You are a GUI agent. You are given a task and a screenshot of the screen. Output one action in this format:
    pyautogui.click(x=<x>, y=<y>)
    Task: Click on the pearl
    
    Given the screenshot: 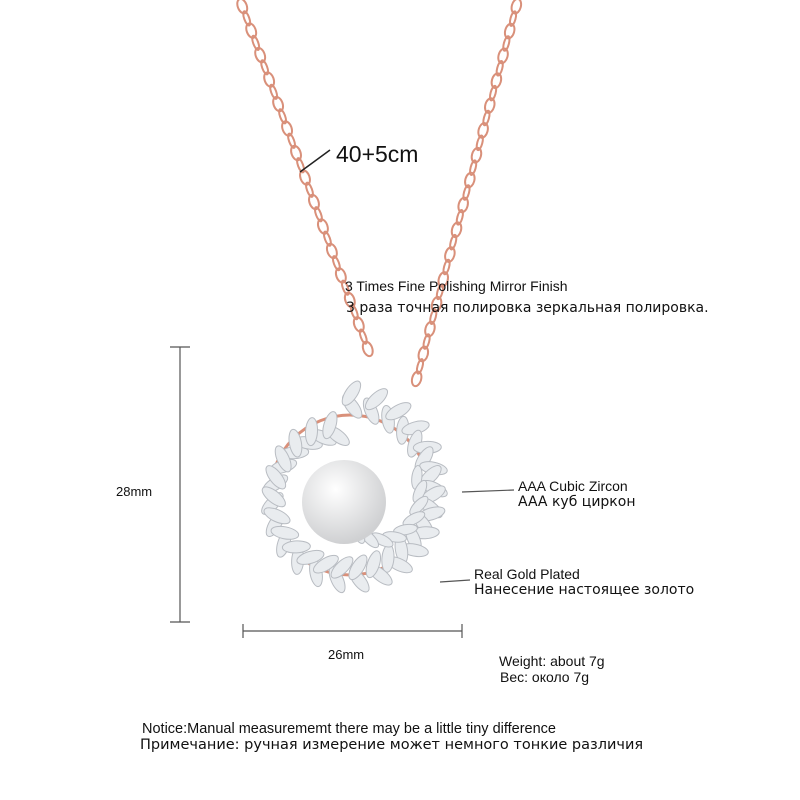 What is the action you would take?
    pyautogui.click(x=344, y=502)
    